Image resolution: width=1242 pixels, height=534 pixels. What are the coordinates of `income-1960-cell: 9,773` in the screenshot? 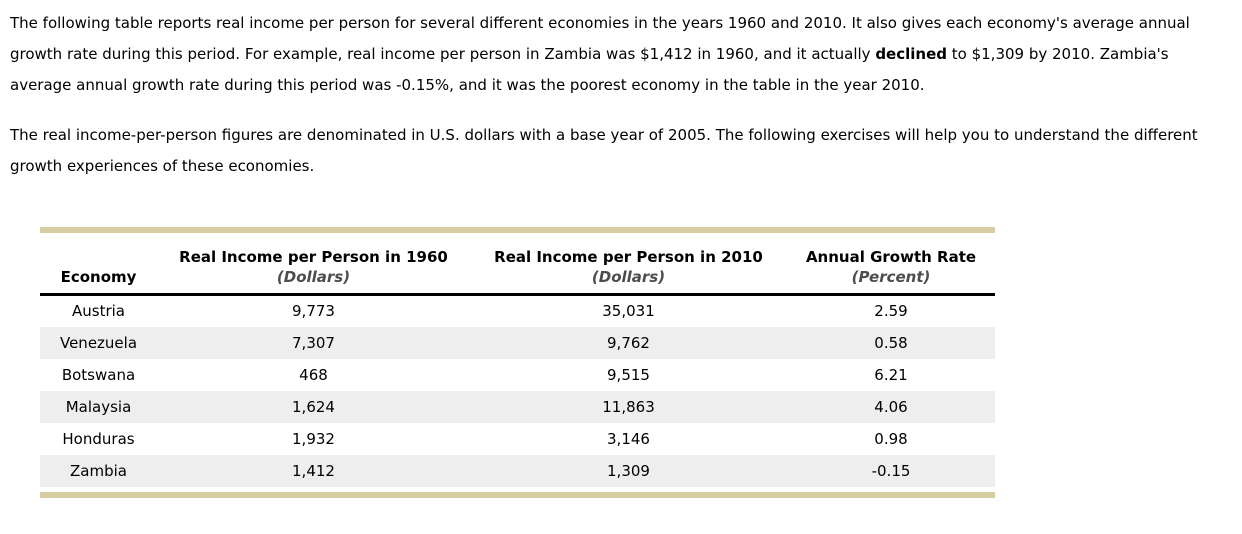 It's located at (313, 311).